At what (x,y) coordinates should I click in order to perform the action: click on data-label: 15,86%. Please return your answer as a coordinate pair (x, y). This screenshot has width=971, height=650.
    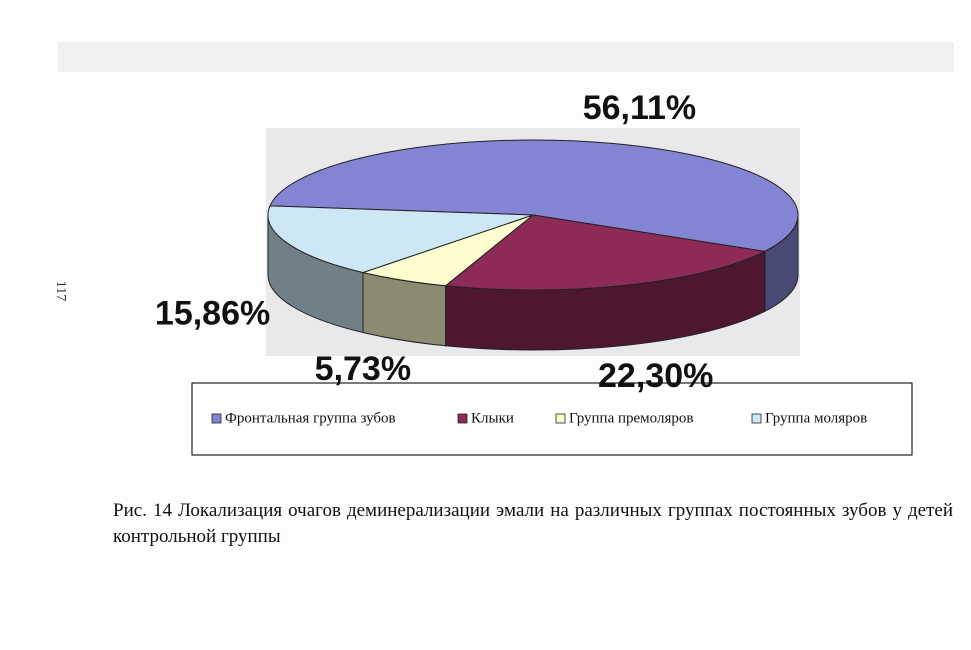
    Looking at the image, I should click on (212, 313).